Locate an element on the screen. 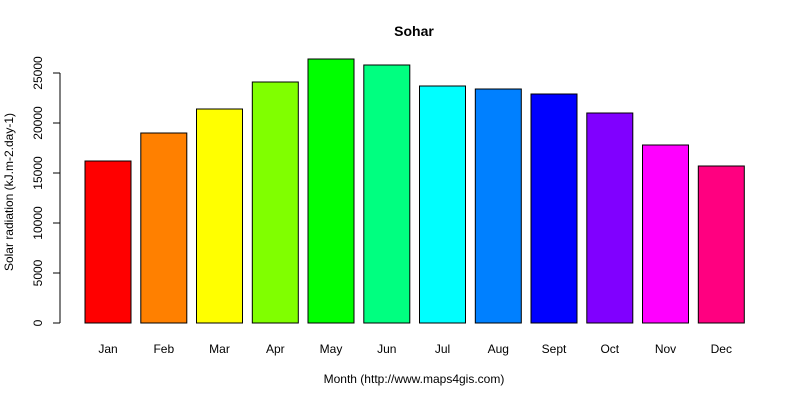 The width and height of the screenshot is (800, 400). x-axis-title: Month (http://www.maps4gis.com) is located at coordinates (414, 379).